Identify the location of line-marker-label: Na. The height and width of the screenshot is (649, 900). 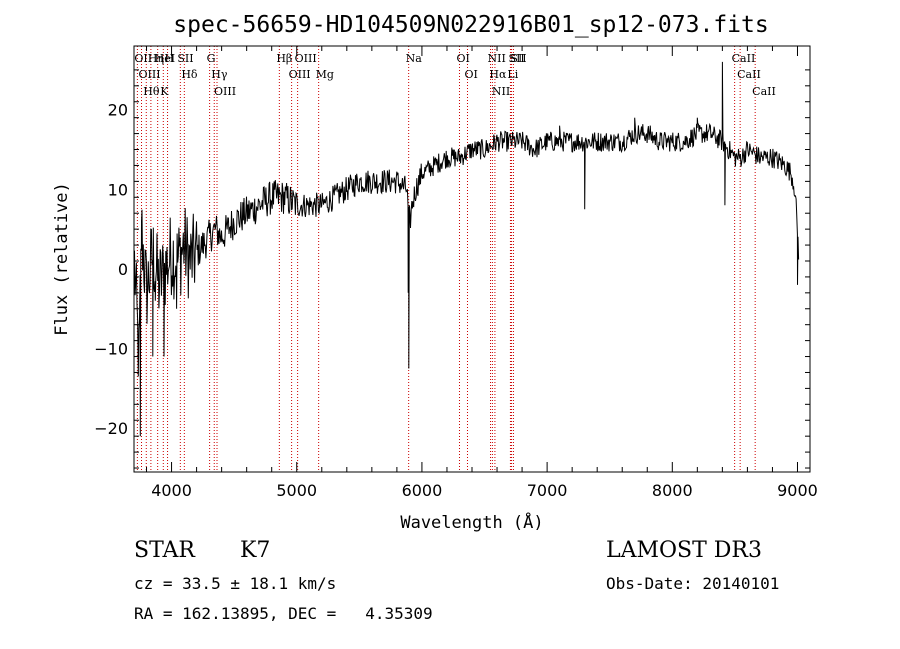
(414, 58).